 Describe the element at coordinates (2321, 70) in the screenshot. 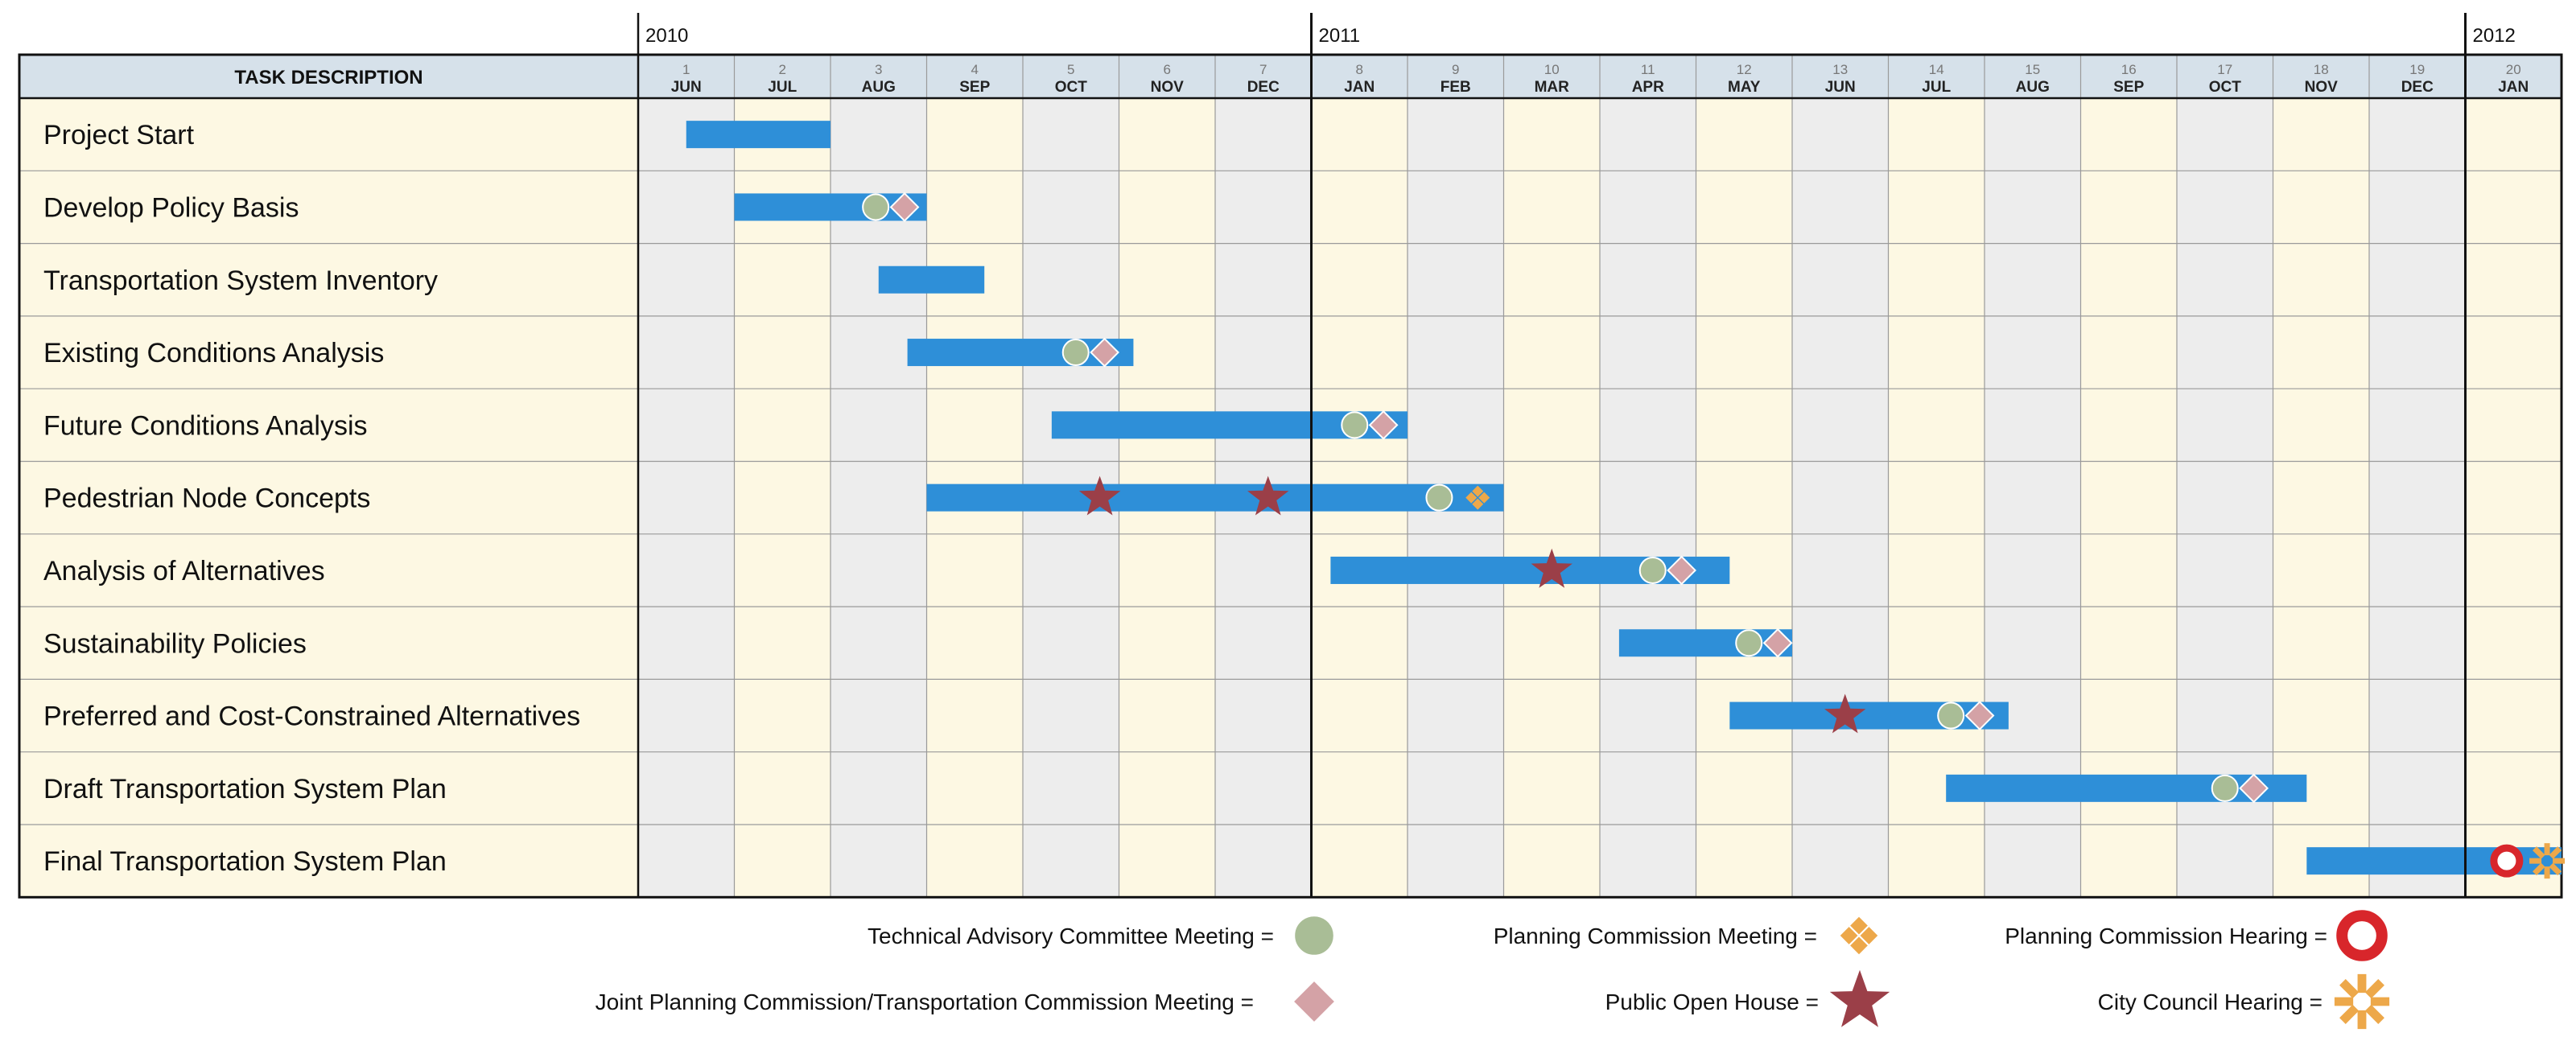

I see `month-number: 18` at that location.